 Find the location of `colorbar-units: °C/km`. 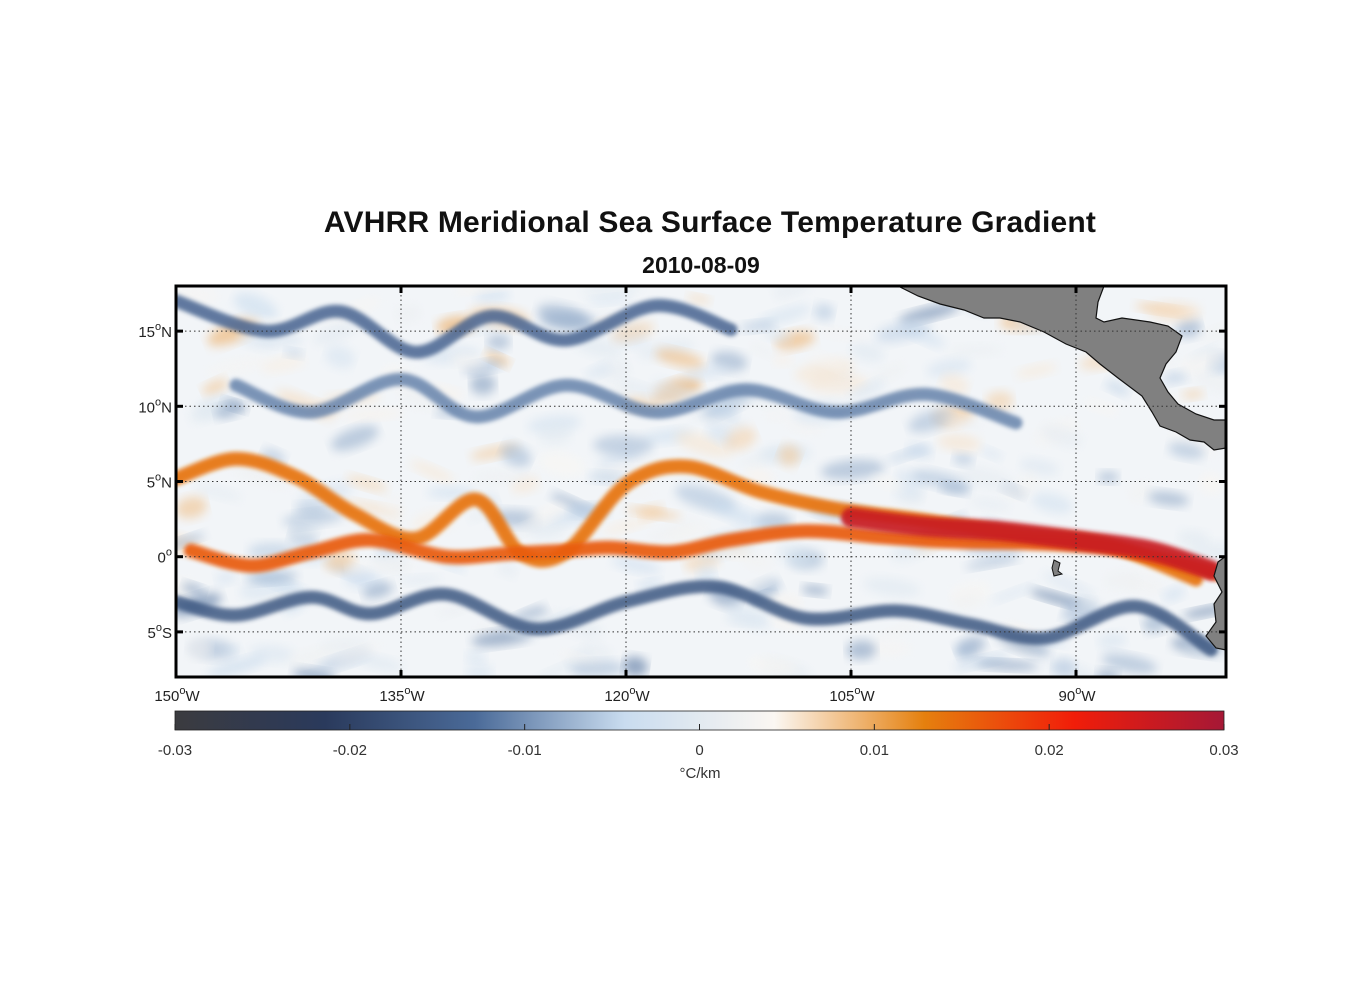

colorbar-units: °C/km is located at coordinates (700, 773).